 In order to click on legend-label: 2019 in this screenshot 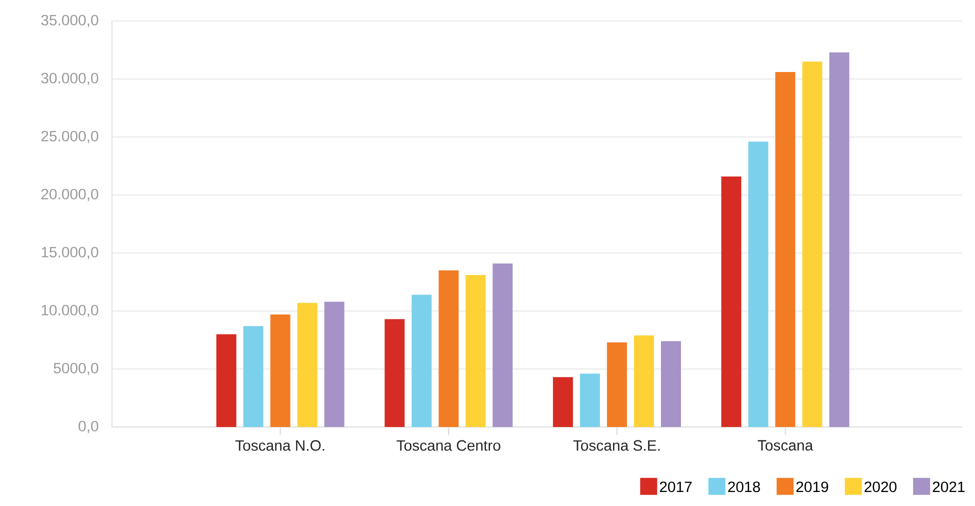, I will do `click(812, 487)`.